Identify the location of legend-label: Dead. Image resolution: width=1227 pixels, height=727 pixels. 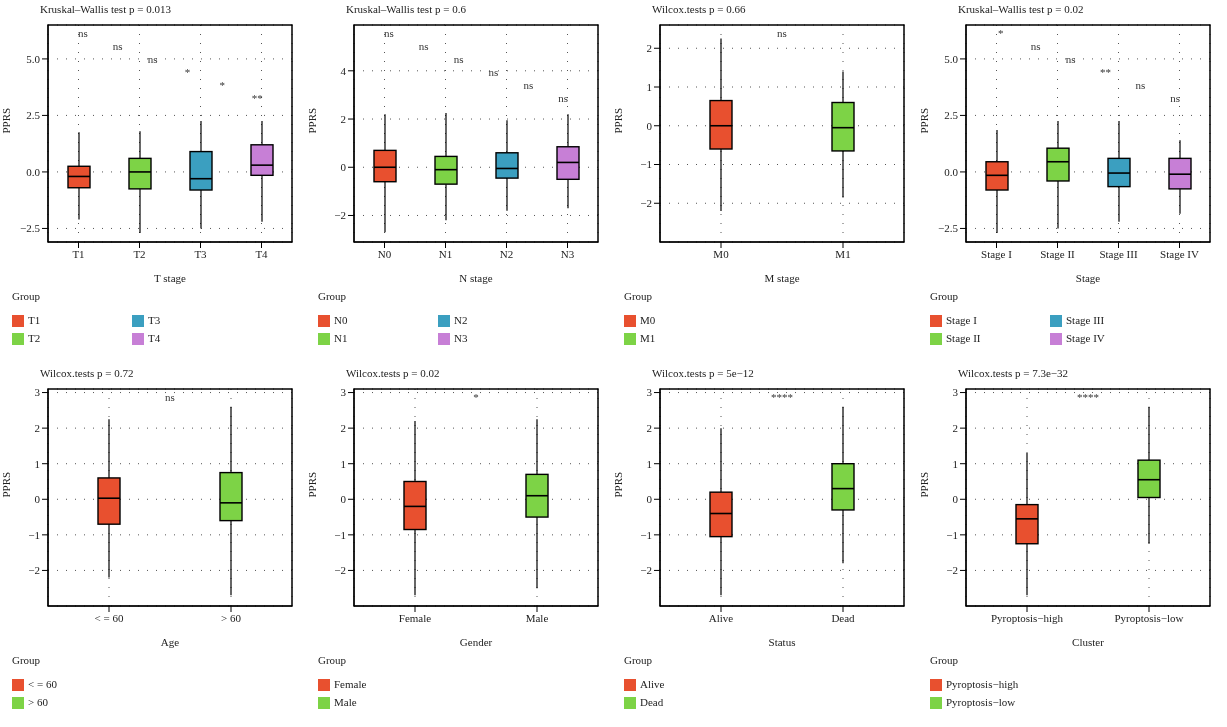
(652, 701).